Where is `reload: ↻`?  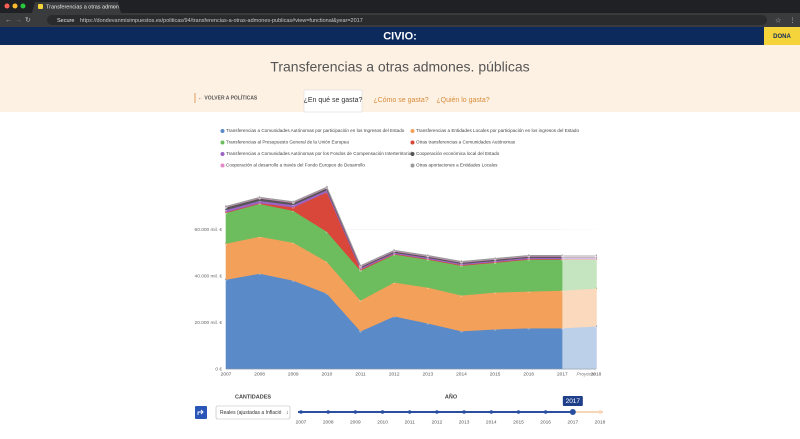 reload: ↻ is located at coordinates (28, 20).